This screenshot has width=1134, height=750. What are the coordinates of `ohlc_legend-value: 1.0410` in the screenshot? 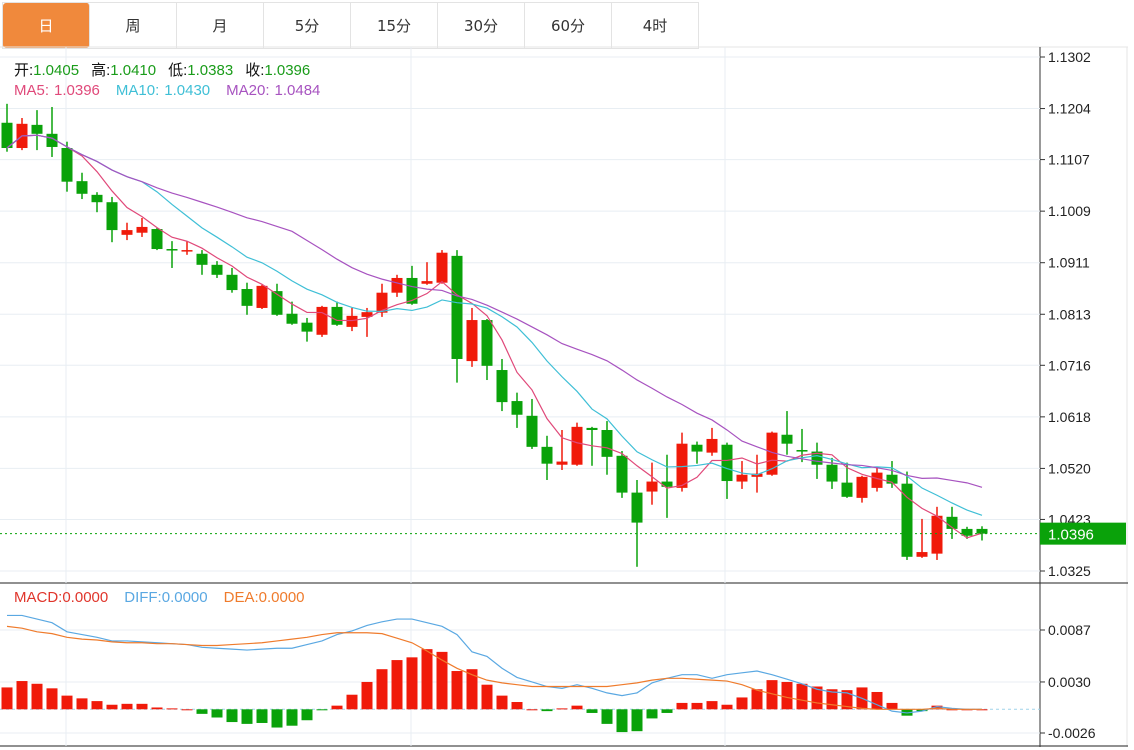 It's located at (133, 70).